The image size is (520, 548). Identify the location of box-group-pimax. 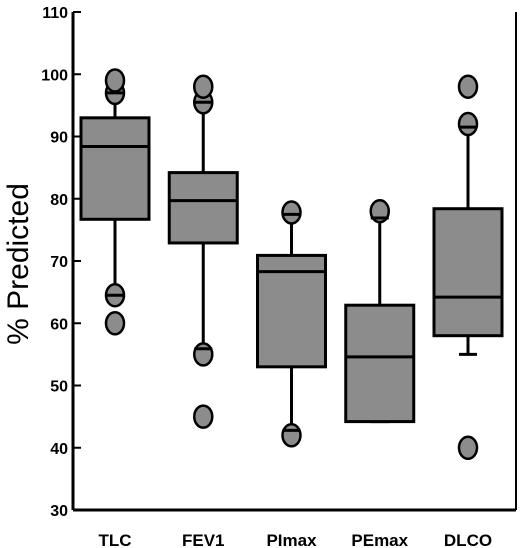
(291, 324).